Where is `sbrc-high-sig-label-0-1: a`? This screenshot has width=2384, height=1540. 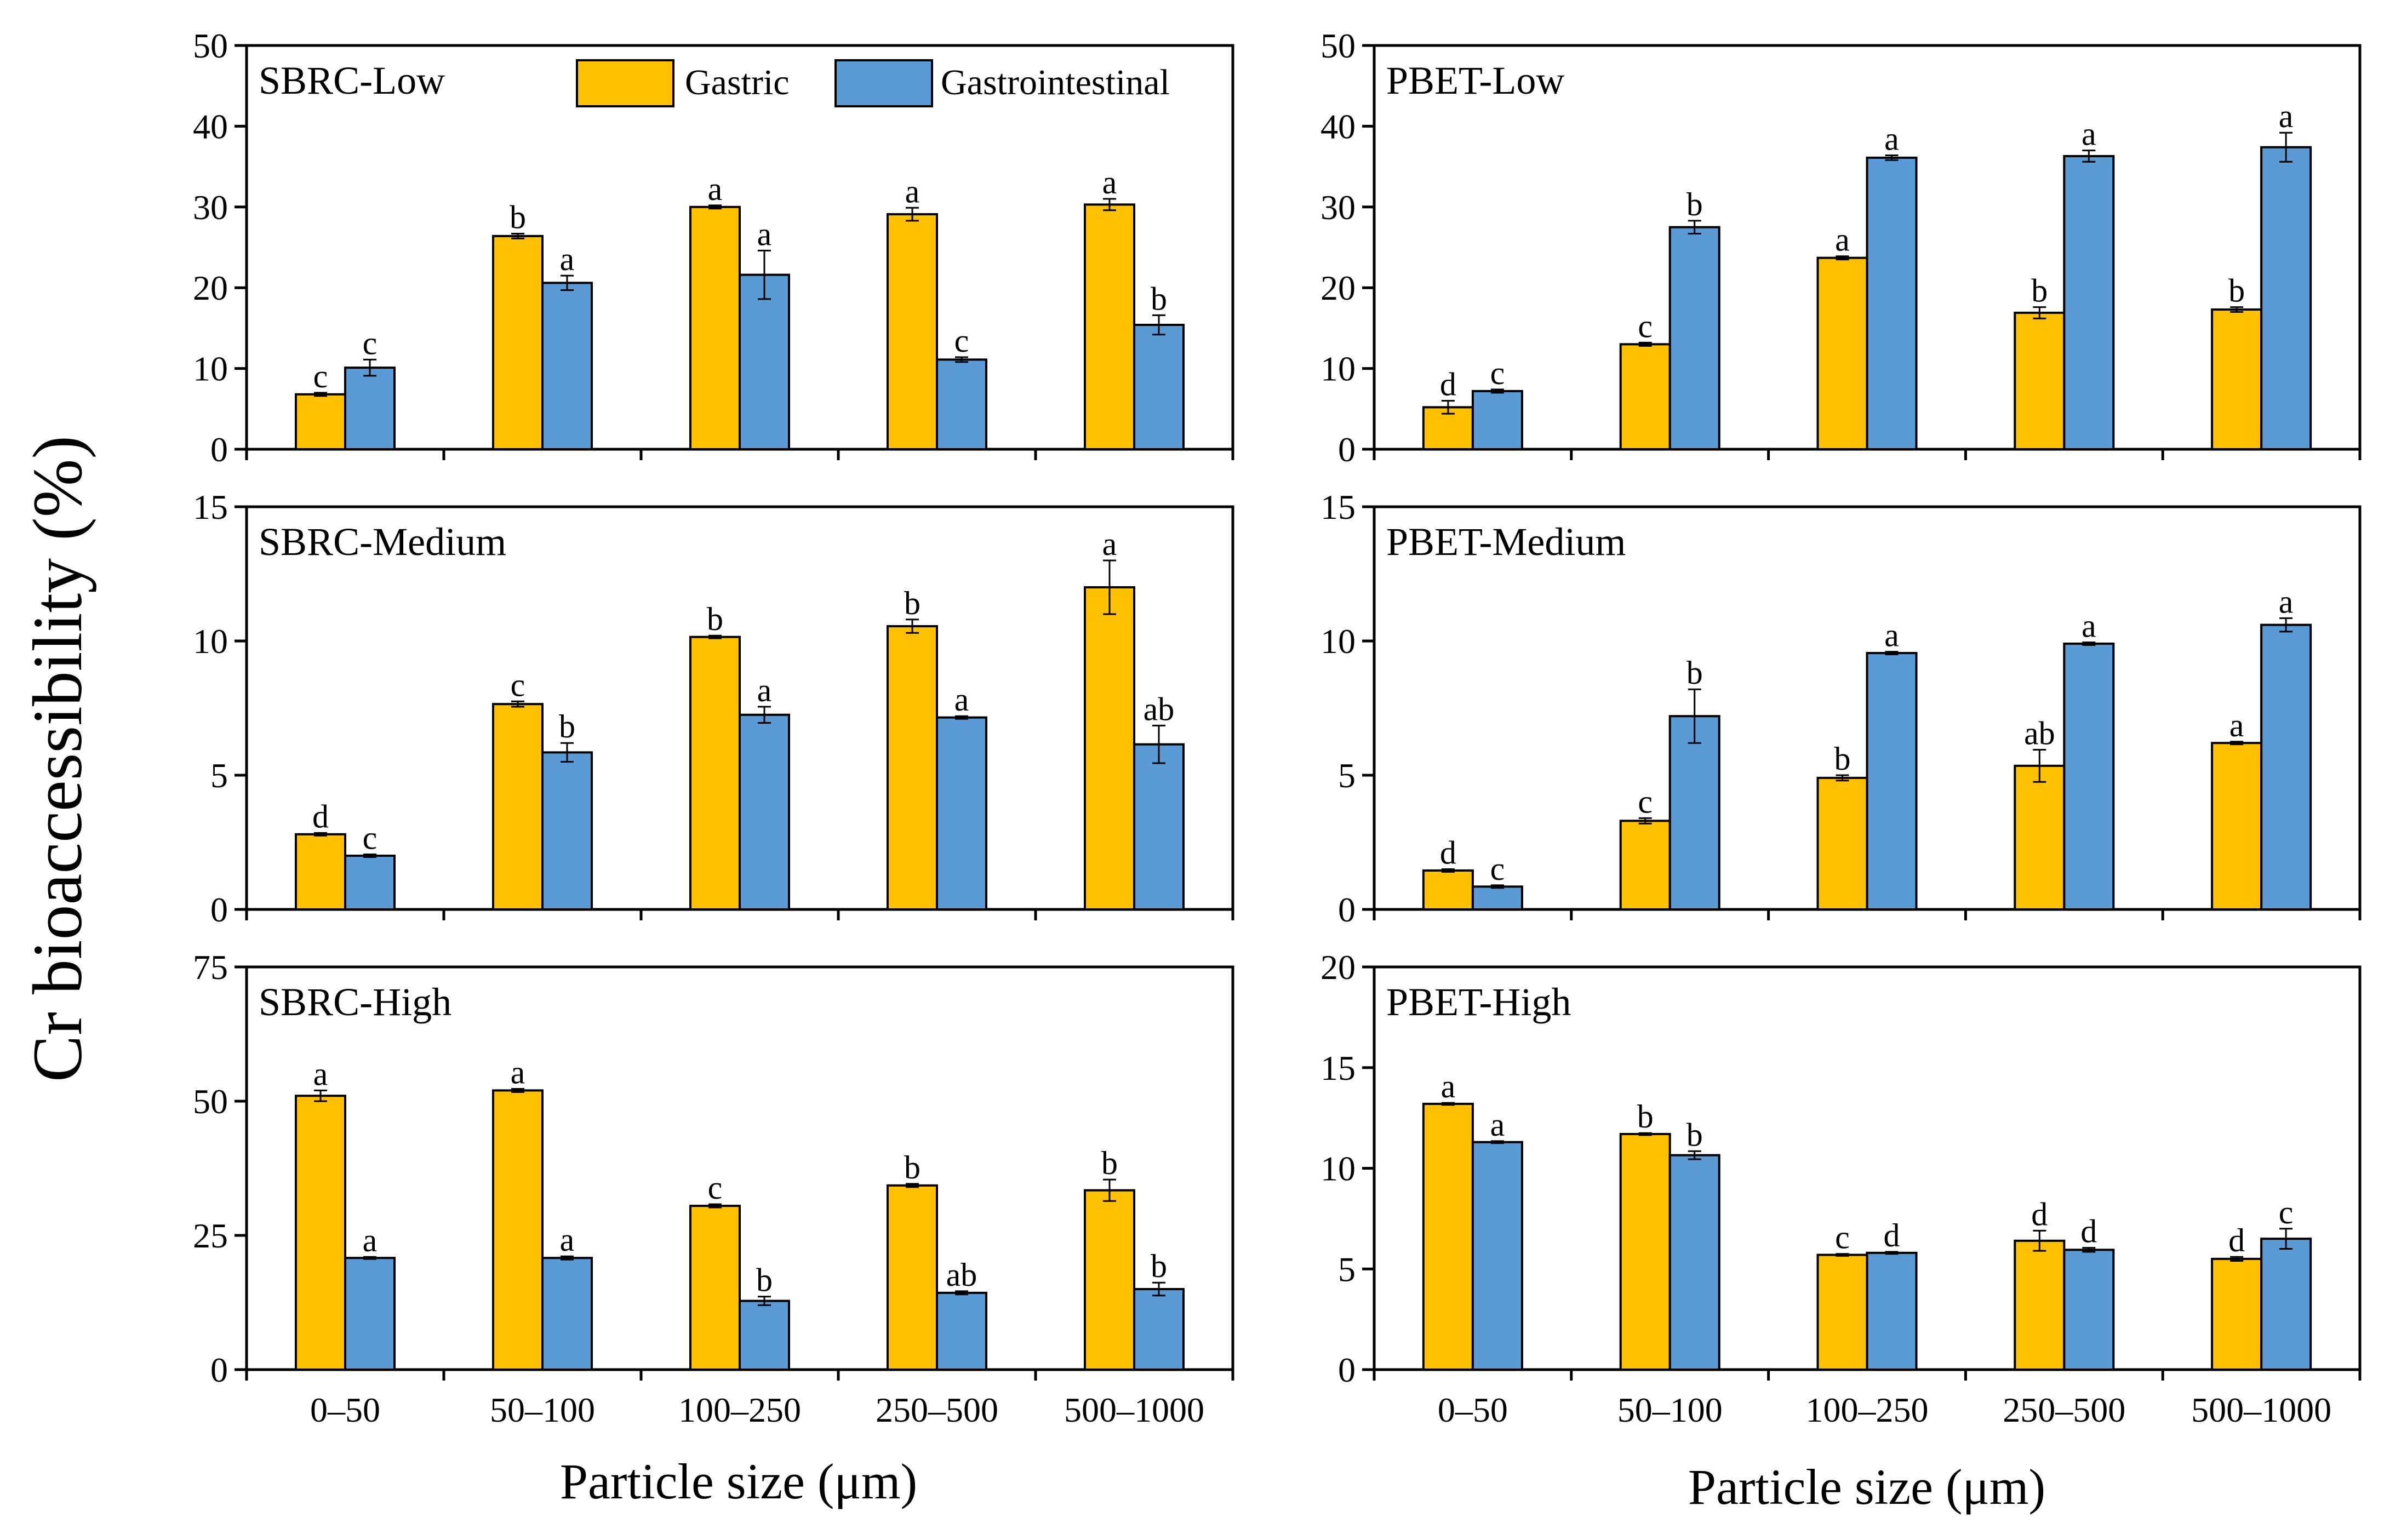
sbrc-high-sig-label-0-1: a is located at coordinates (518, 1072).